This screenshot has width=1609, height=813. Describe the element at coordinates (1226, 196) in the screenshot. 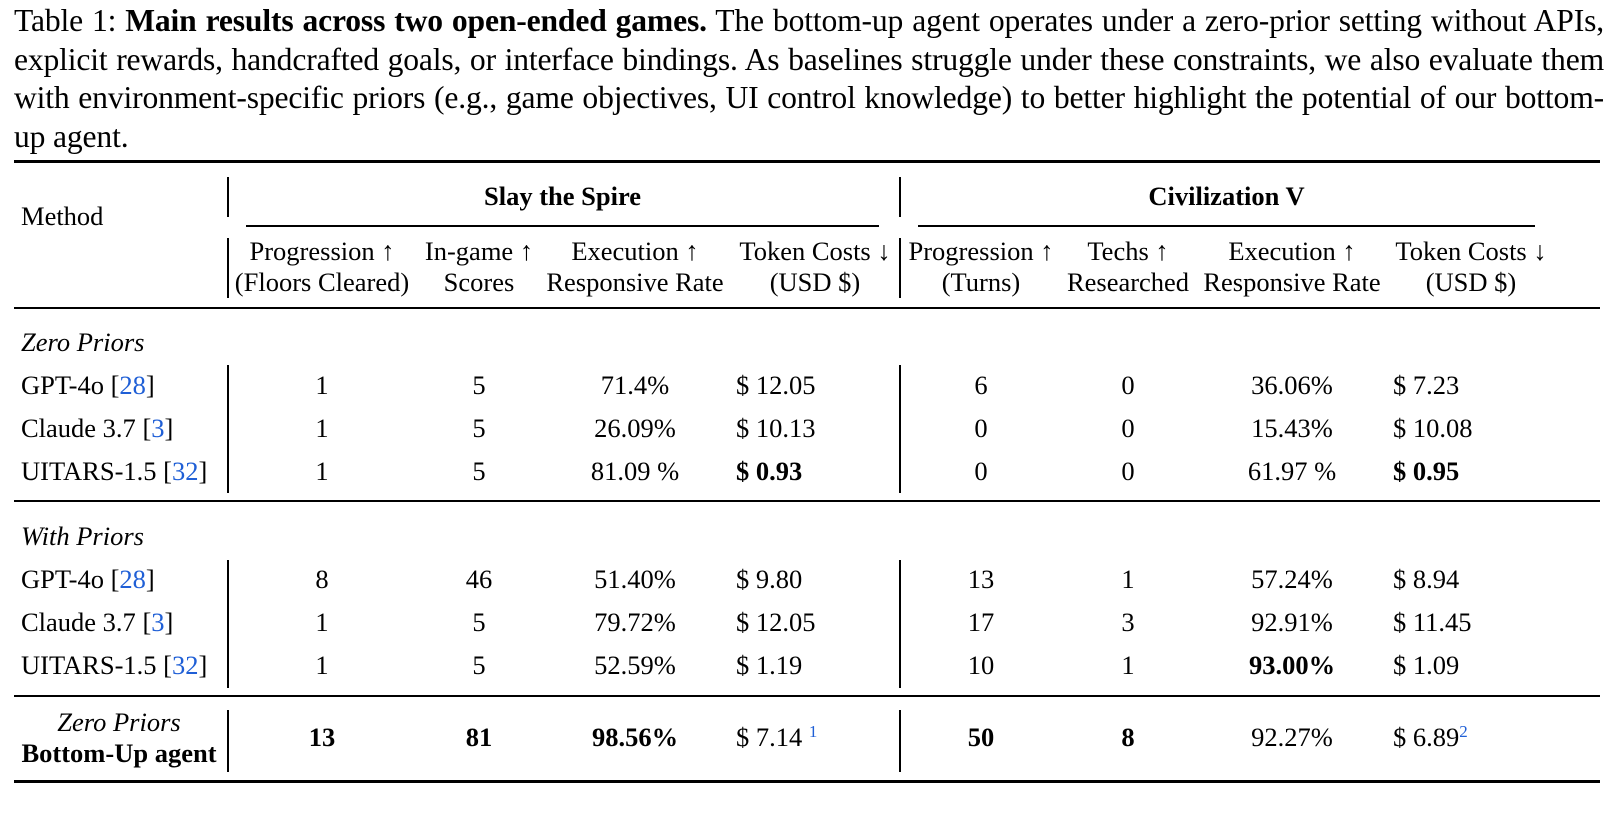

I see `group-header-civ: Civilization V` at that location.